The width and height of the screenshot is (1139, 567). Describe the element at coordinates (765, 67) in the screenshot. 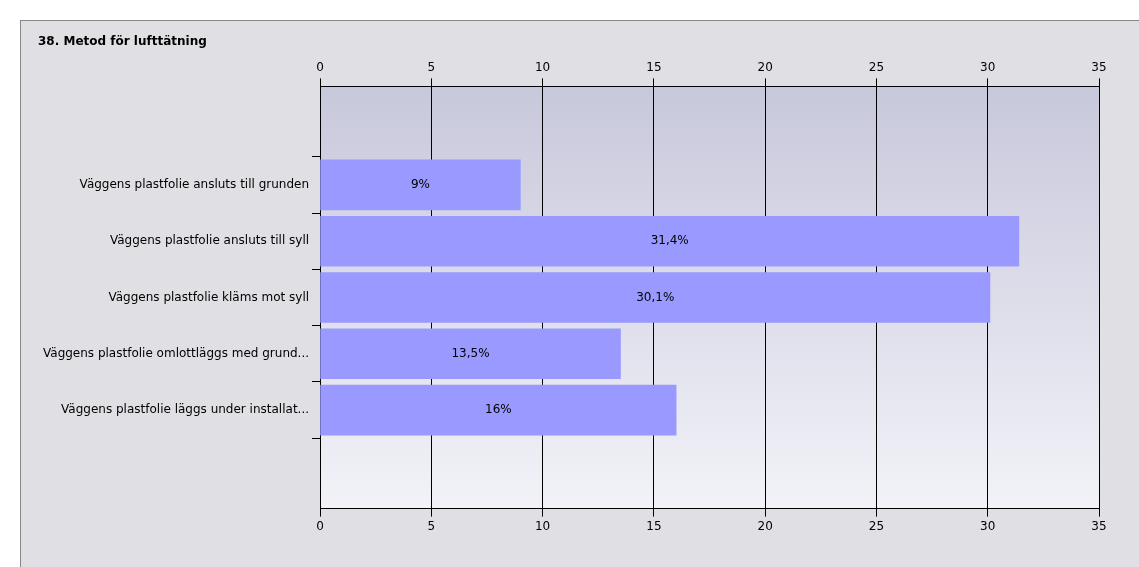

I see `x2-tick-label: 20` at that location.